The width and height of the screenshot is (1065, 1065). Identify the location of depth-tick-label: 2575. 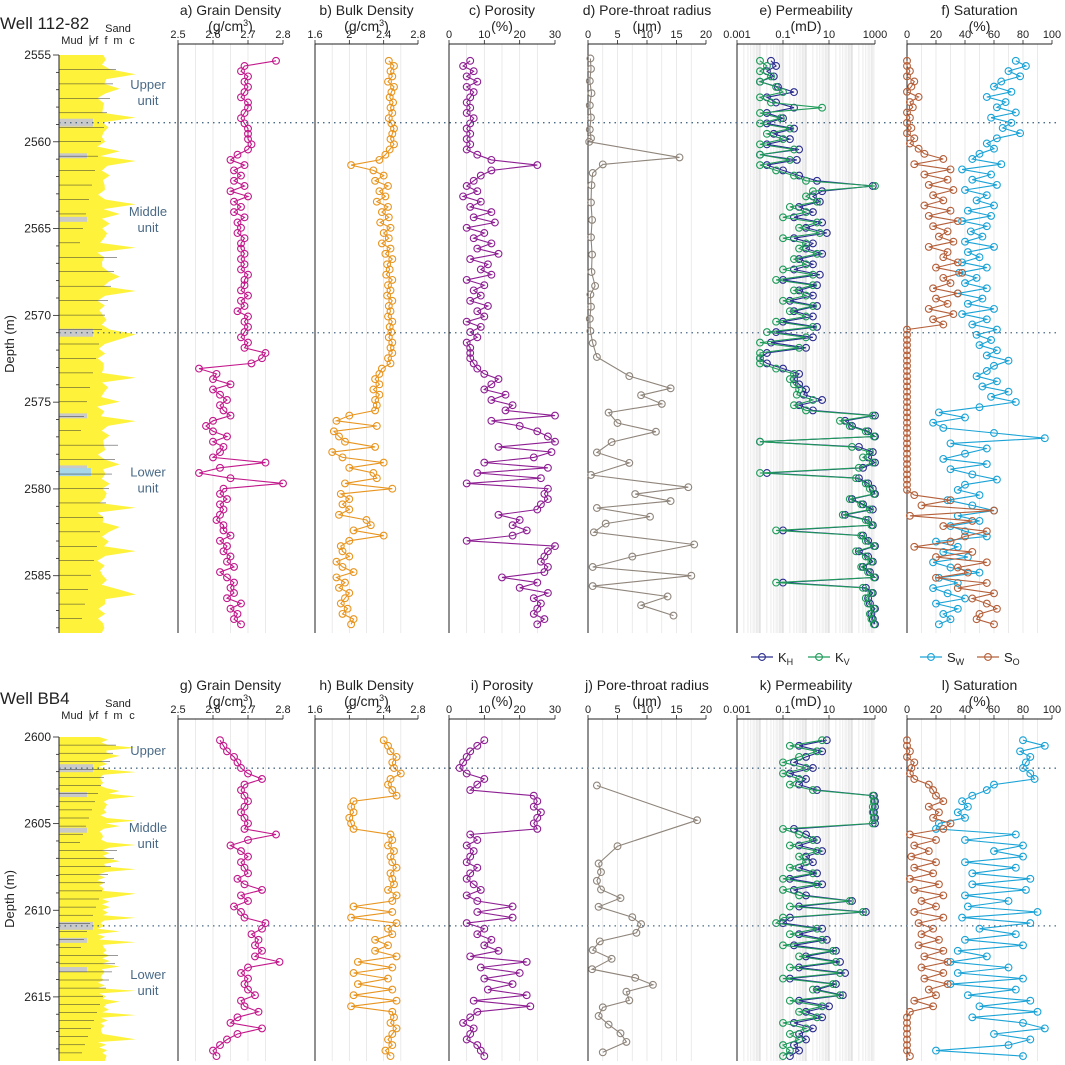
(37, 402).